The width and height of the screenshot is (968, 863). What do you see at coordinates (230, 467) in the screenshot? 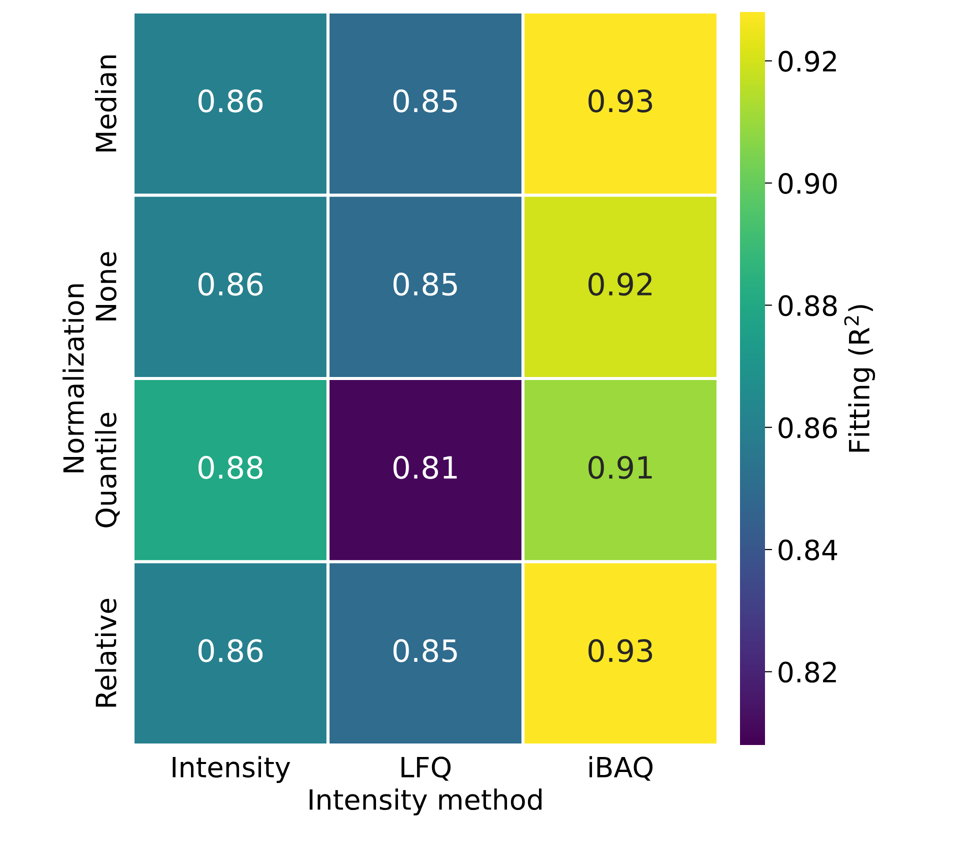
I see `data-label: 0.88` at bounding box center [230, 467].